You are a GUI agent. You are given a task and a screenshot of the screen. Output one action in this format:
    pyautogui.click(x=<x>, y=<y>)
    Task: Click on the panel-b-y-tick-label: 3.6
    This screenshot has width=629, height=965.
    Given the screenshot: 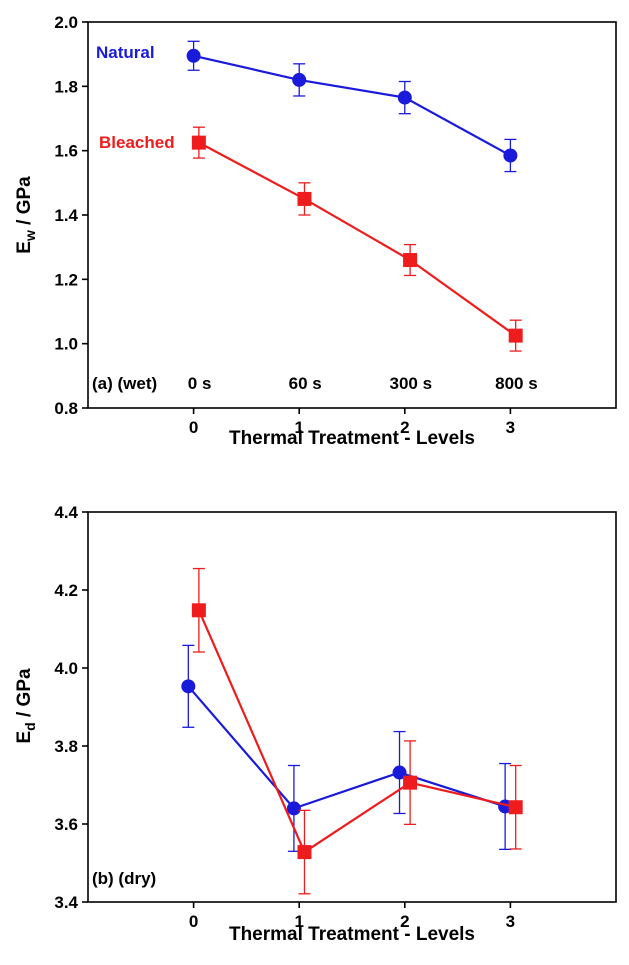 What is the action you would take?
    pyautogui.click(x=66, y=824)
    